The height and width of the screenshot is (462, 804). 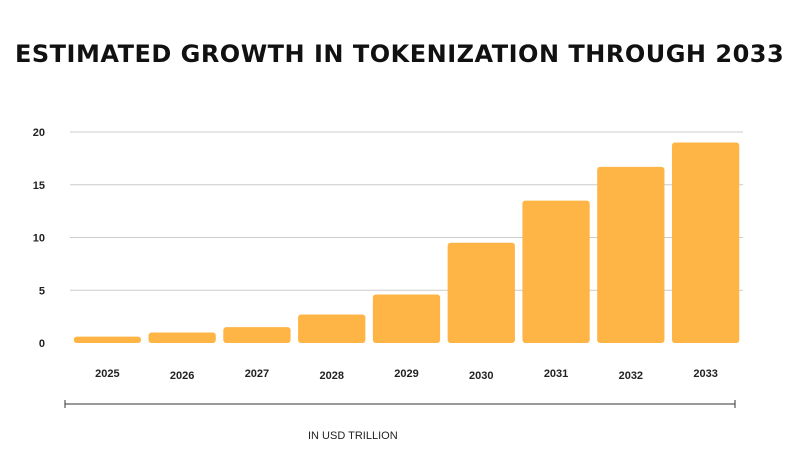 I want to click on y-tick-label: 20, so click(x=39, y=133).